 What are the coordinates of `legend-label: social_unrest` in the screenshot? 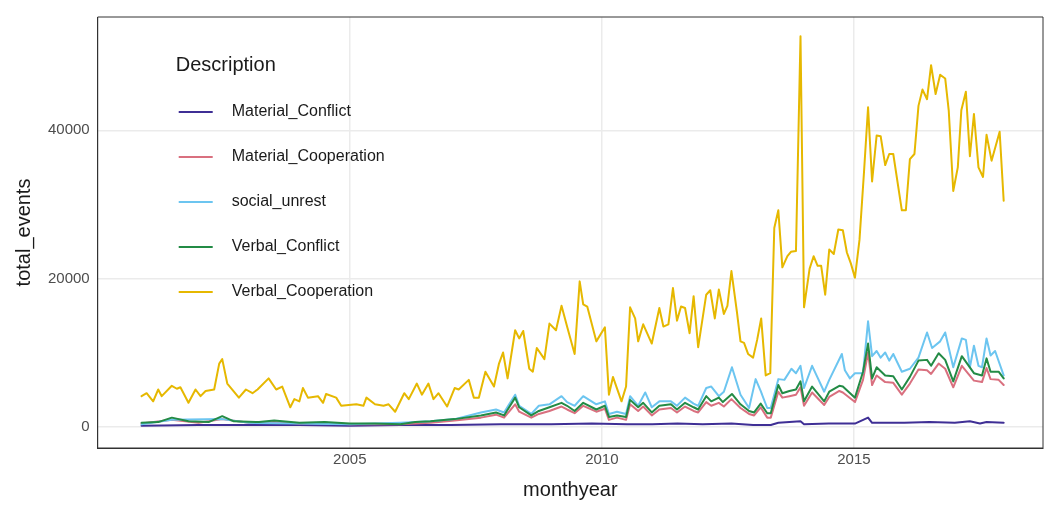 It's located at (279, 201).